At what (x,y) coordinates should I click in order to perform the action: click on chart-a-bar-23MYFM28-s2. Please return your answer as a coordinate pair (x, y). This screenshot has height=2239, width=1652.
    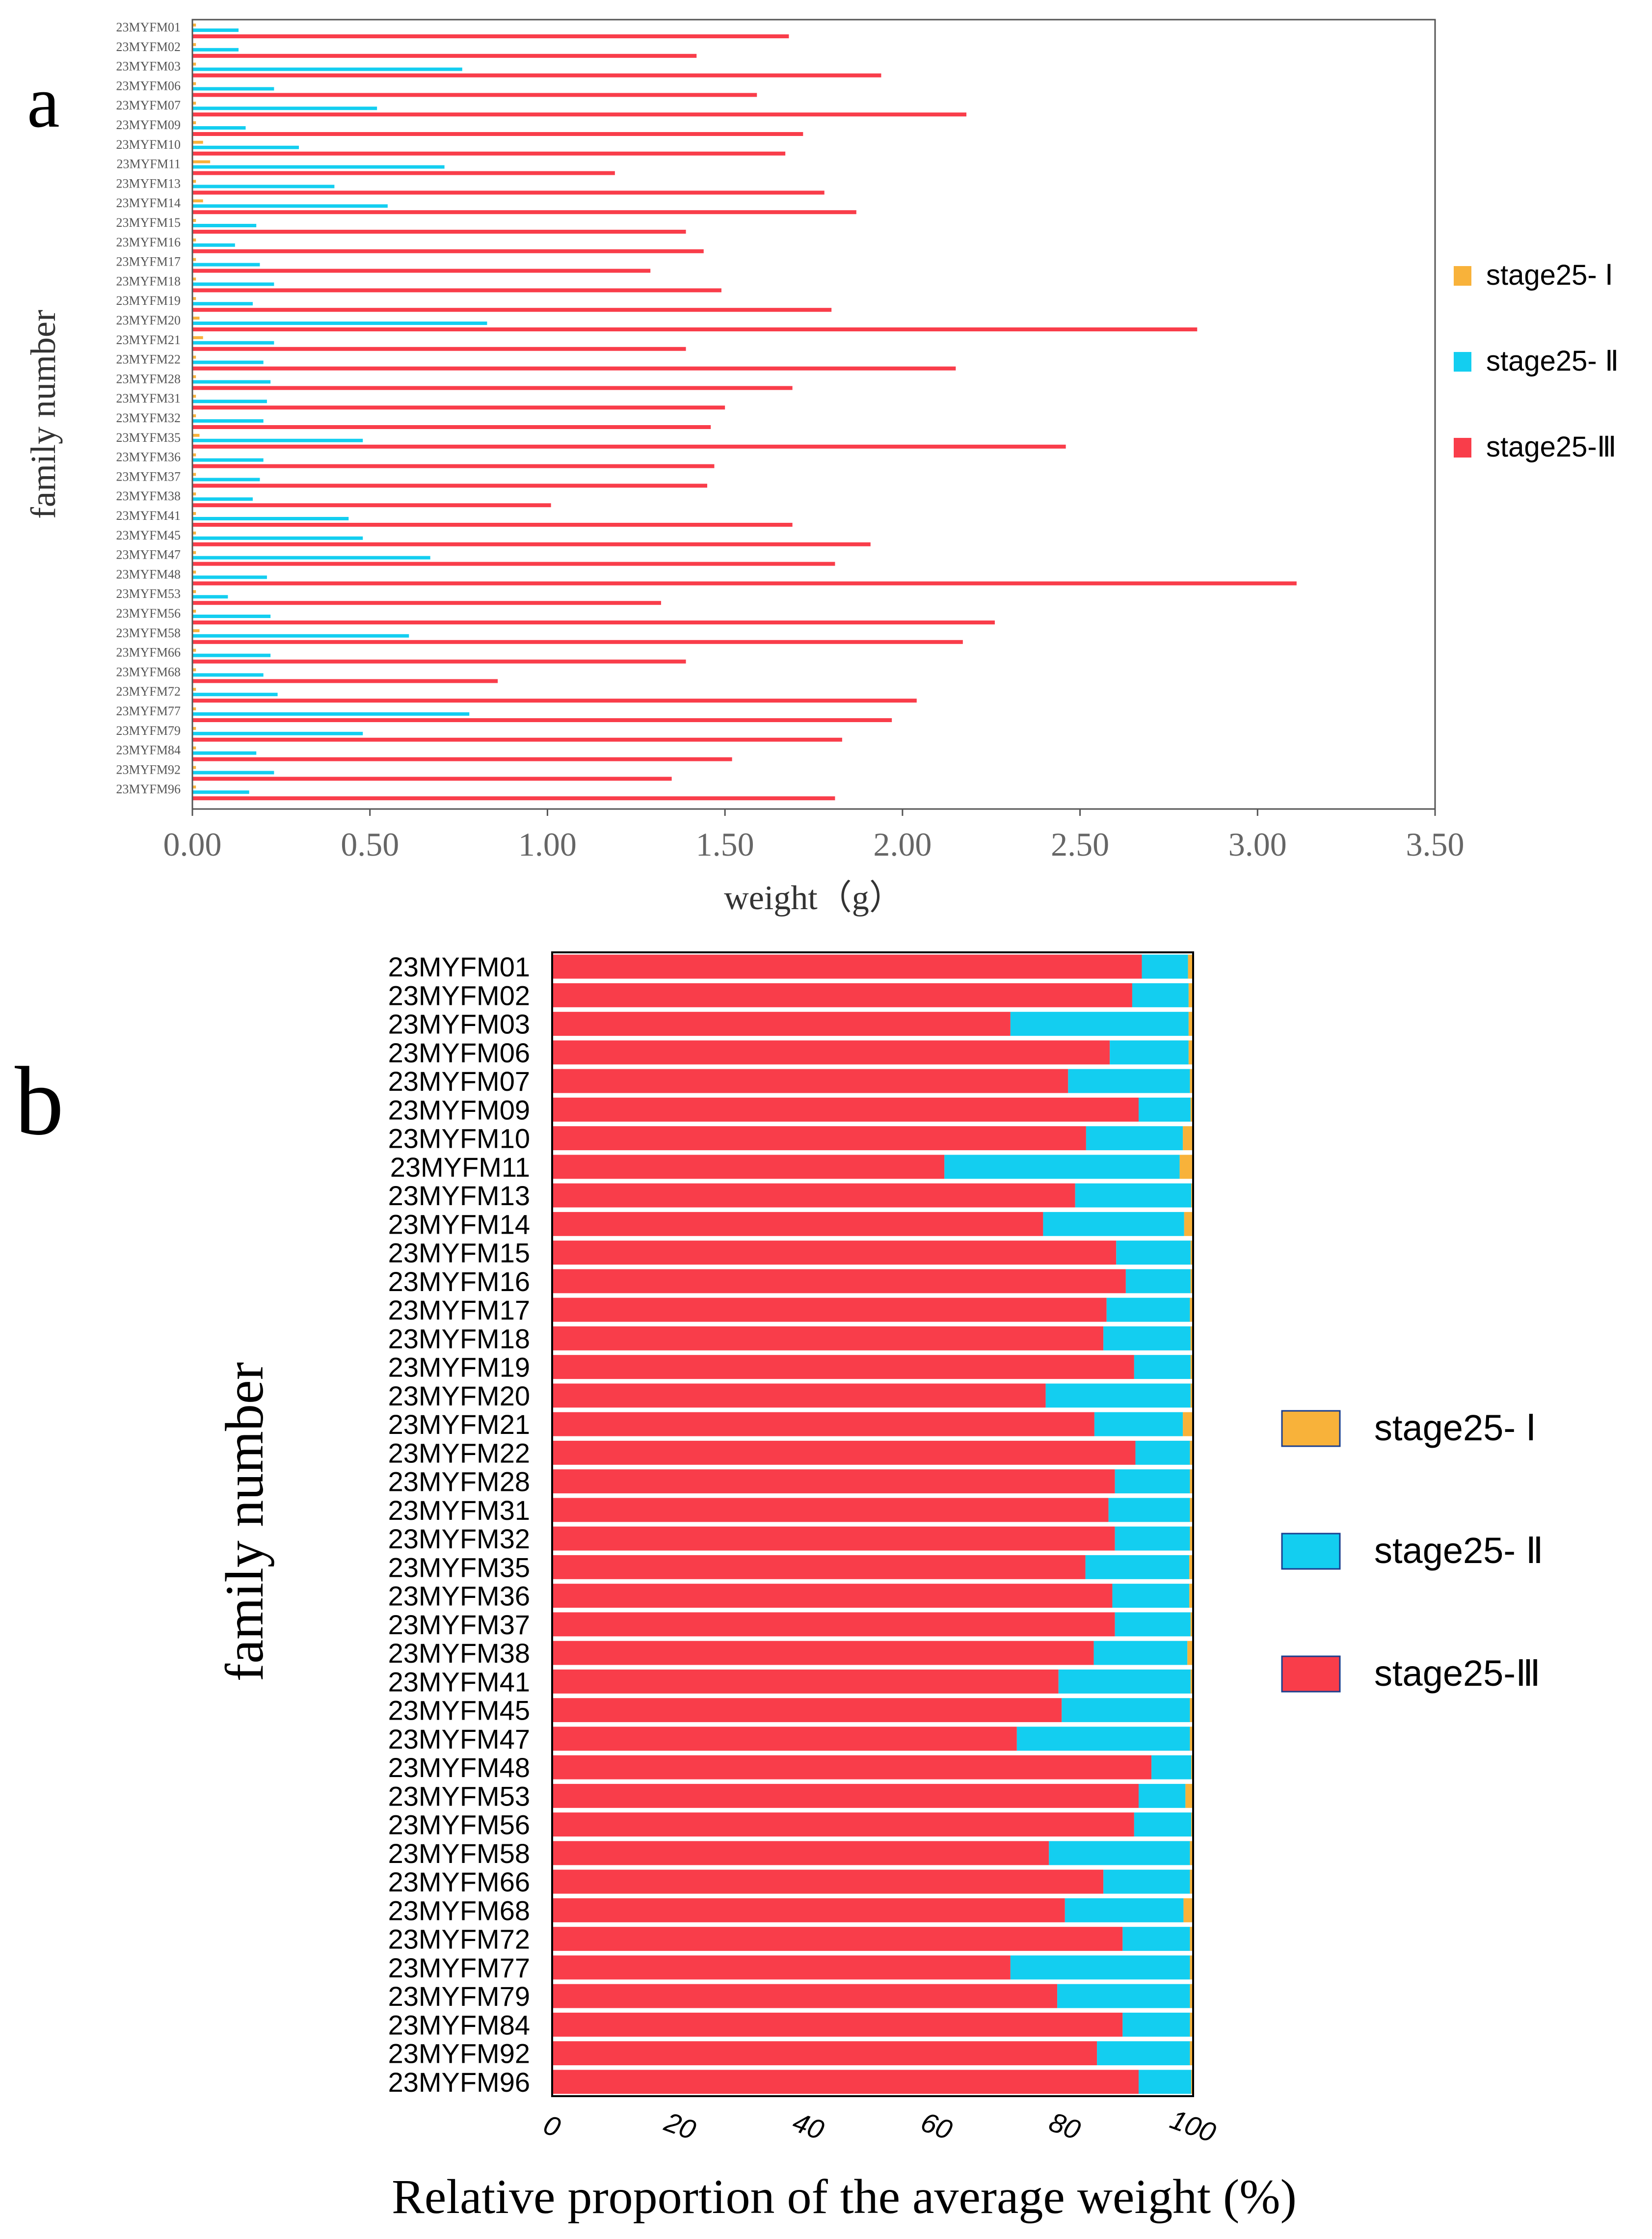
    Looking at the image, I should click on (231, 382).